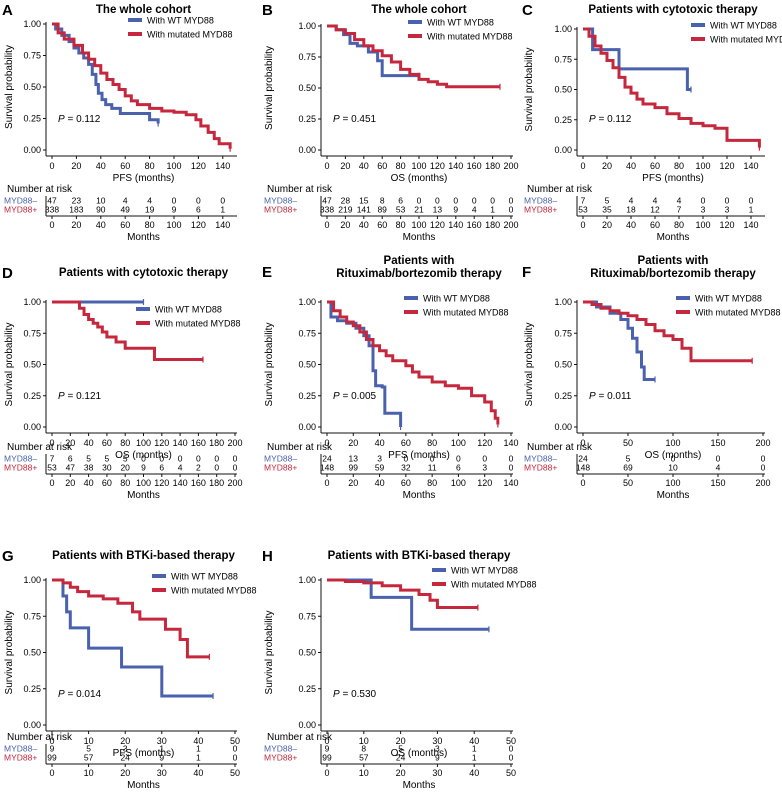 The height and width of the screenshot is (795, 782). What do you see at coordinates (717, 443) in the screenshot?
I see `x-tick-label: 150` at bounding box center [717, 443].